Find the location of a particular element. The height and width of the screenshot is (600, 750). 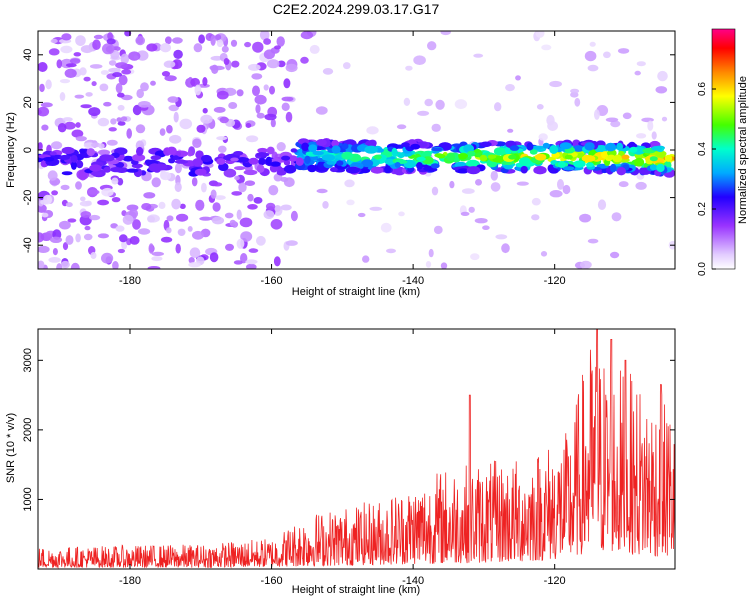

x-tick-label: -180 is located at coordinates (130, 281).